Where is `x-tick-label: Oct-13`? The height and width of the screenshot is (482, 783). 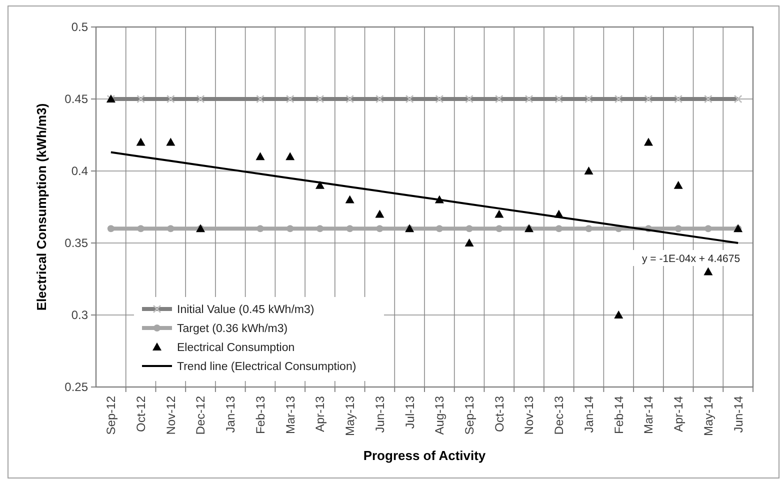 x-tick-label: Oct-13 is located at coordinates (499, 414).